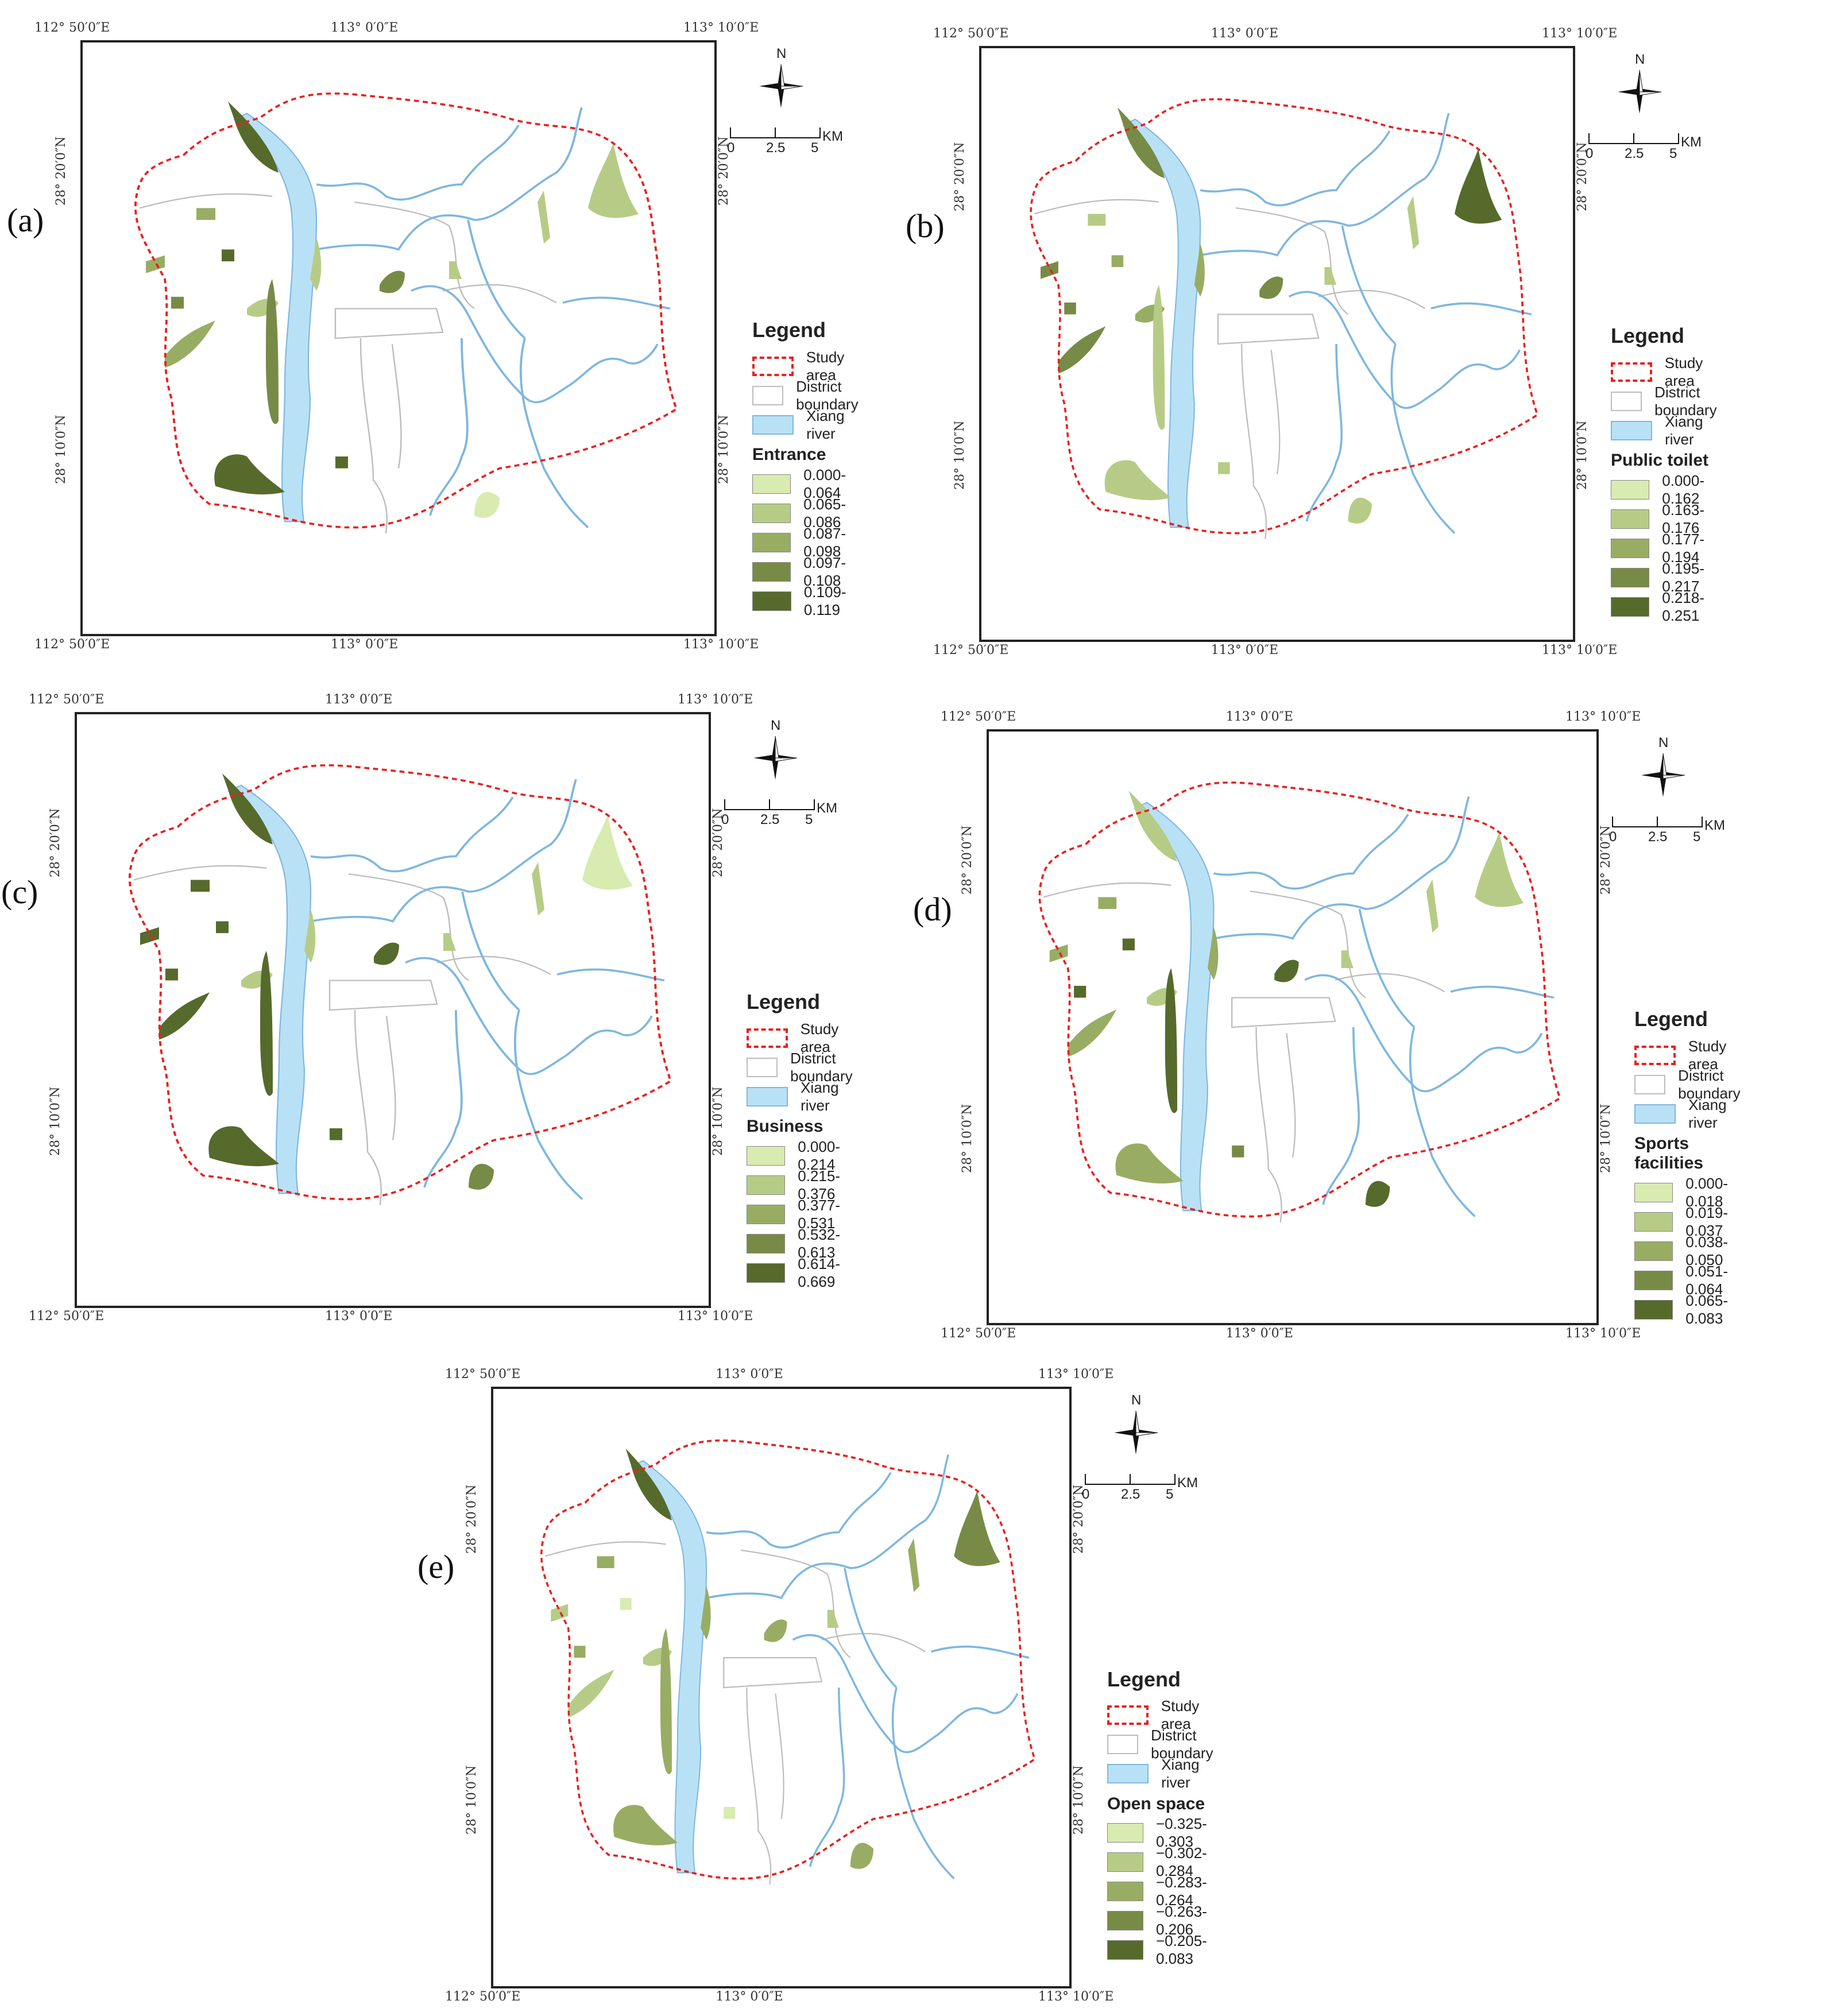 This screenshot has width=1825, height=2016. What do you see at coordinates (1706, 1192) in the screenshot?
I see `legend-class-label: 0.000-0.018` at bounding box center [1706, 1192].